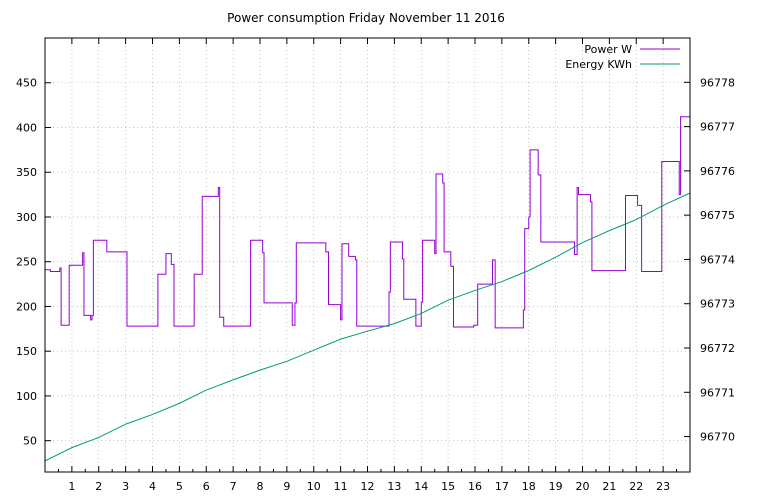 Image resolution: width=768 pixels, height=500 pixels. Describe the element at coordinates (608, 49) in the screenshot. I see `legend-label-power: Power W` at that location.